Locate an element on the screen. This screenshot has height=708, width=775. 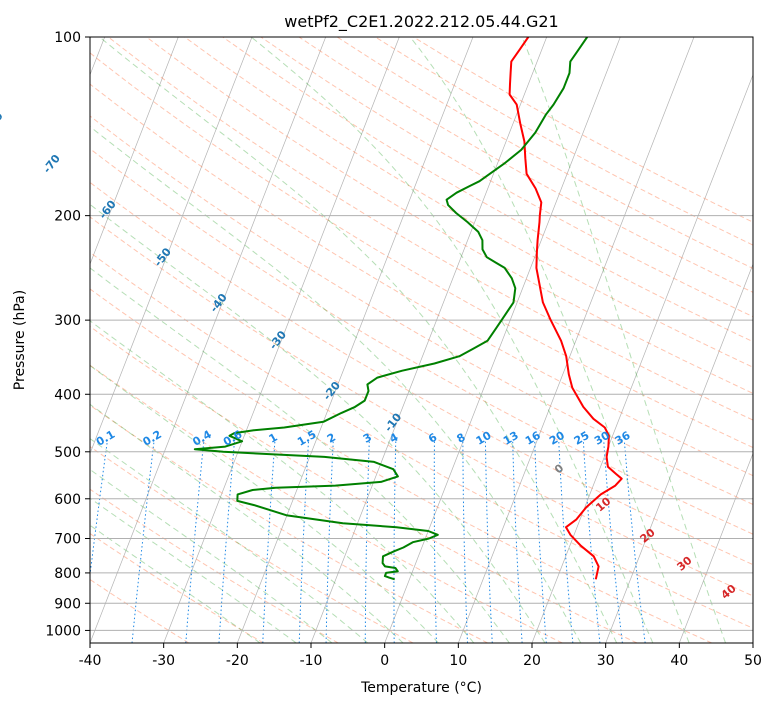
y-tick-label: 400 is located at coordinates (67, 395).